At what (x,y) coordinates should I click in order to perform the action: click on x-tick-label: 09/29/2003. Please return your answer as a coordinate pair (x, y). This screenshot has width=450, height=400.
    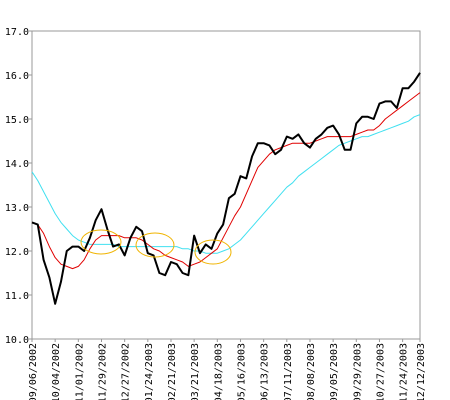
    Looking at the image, I should click on (357, 371).